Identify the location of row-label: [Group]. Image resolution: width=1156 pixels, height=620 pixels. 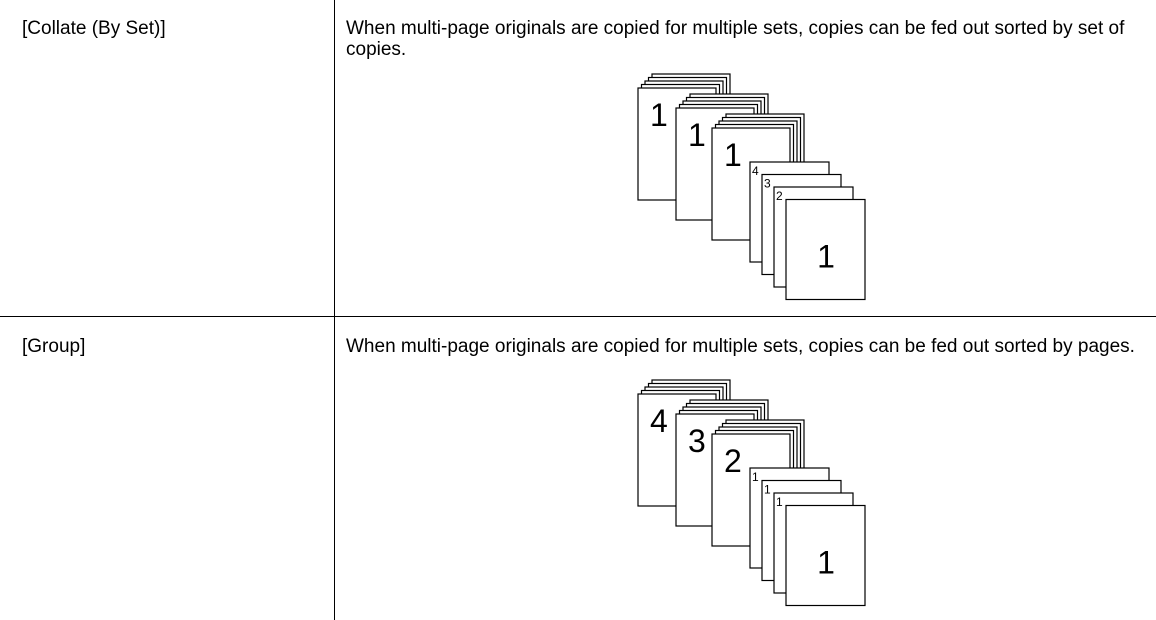
(54, 346).